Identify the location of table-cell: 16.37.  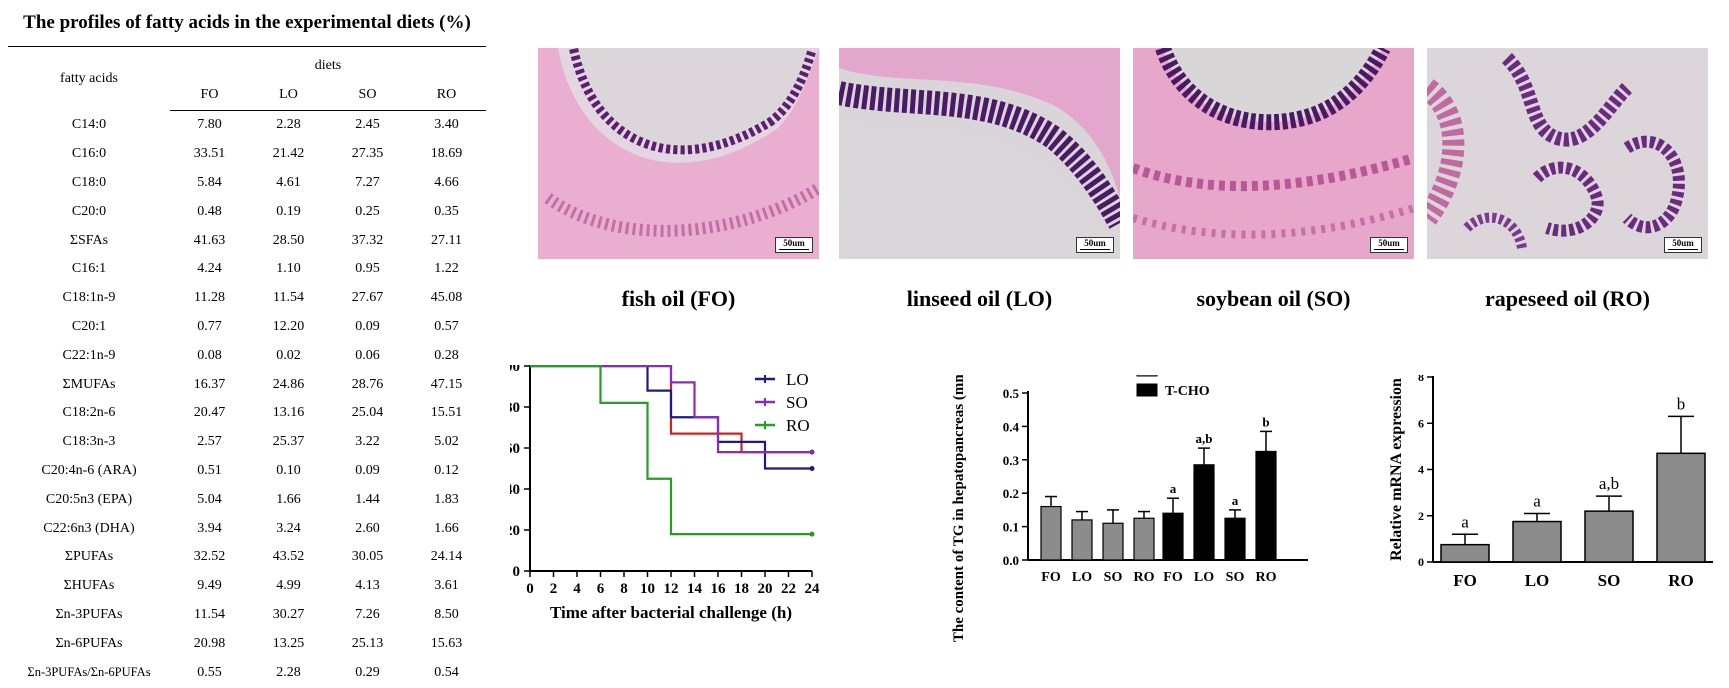
(209, 384).